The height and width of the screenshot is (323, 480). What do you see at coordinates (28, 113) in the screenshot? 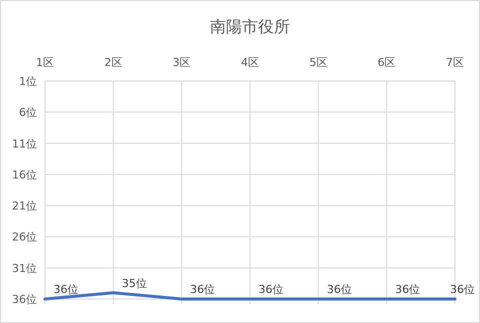
I see `y-tick-label: 6位` at bounding box center [28, 113].